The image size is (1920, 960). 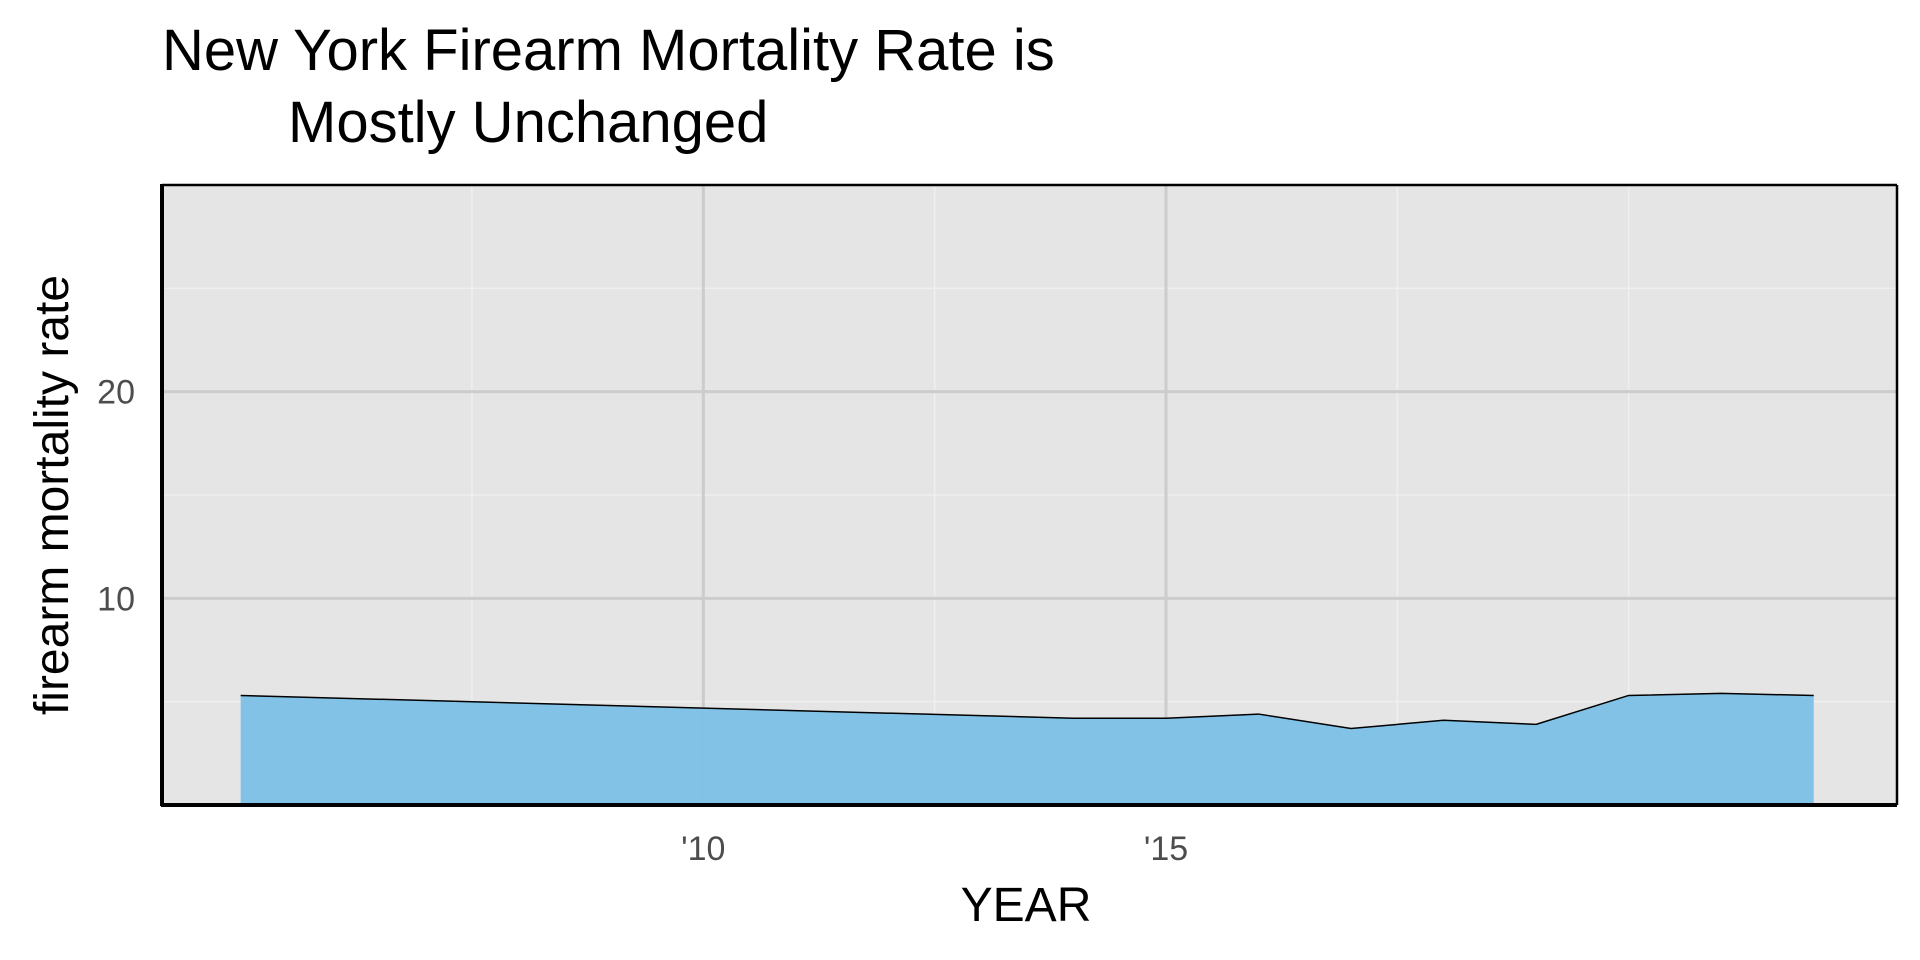 What do you see at coordinates (703, 849) in the screenshot?
I see `x-tick-label: '10` at bounding box center [703, 849].